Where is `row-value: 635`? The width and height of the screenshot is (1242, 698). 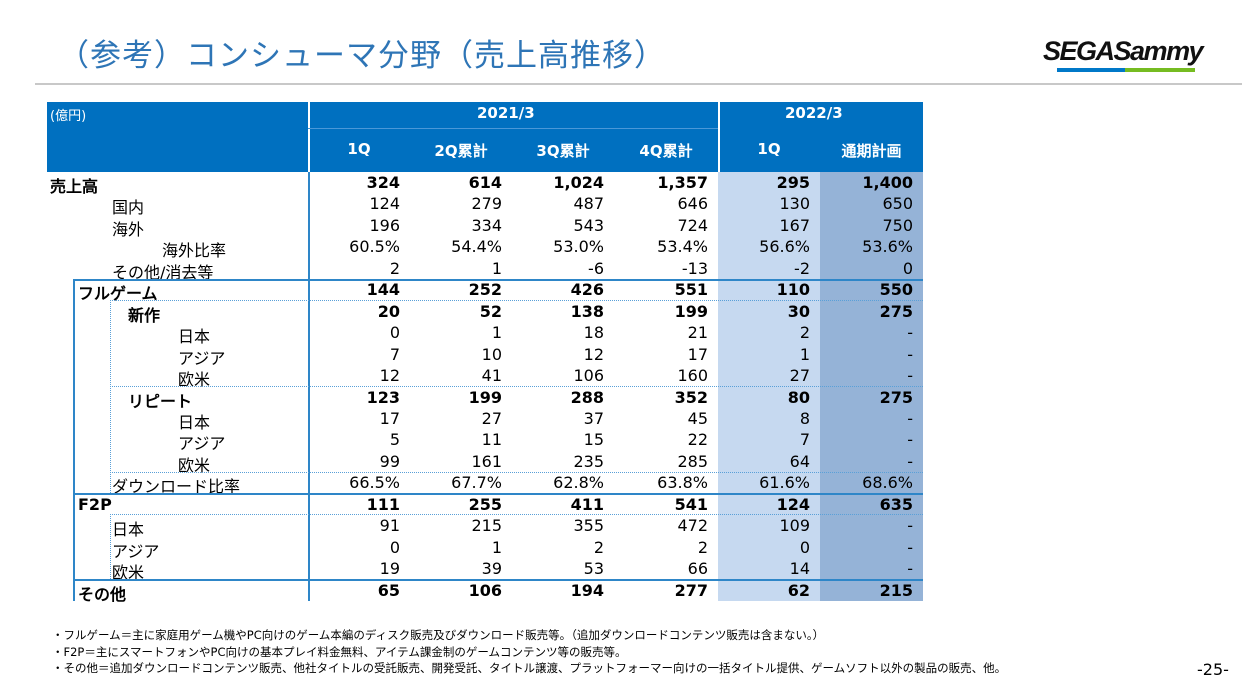 row-value: 635 is located at coordinates (896, 504).